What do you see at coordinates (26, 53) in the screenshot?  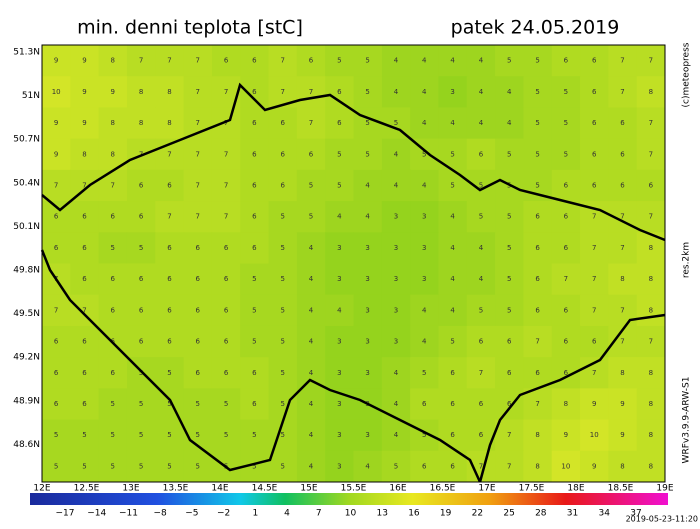 I see `lat-label: 51.3N` at bounding box center [26, 53].